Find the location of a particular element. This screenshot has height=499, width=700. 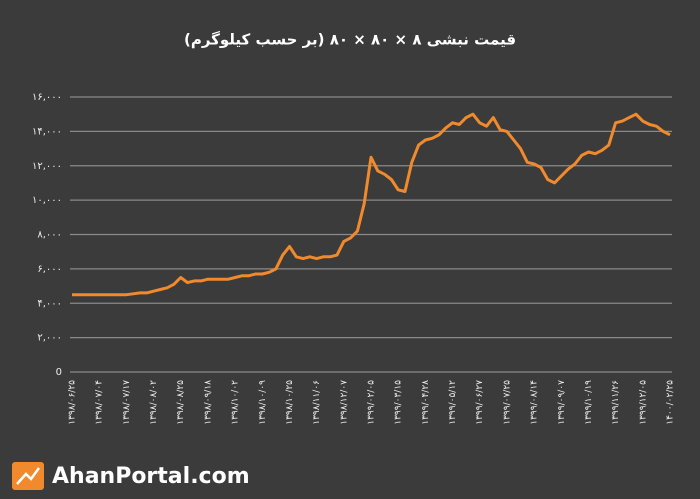

y-tick-label: ۱۶,۰۰۰ is located at coordinates (47, 97).